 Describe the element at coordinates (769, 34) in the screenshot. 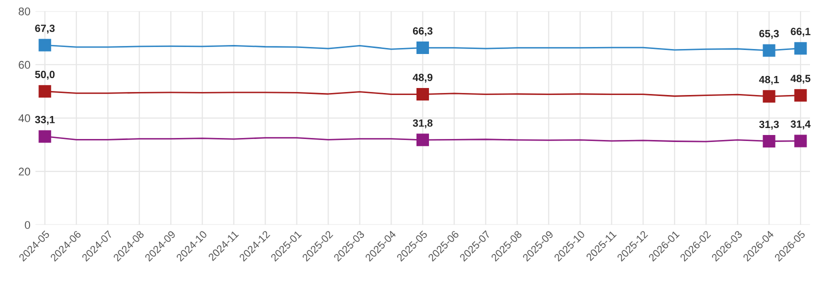

I see `data-label: 65,3` at that location.